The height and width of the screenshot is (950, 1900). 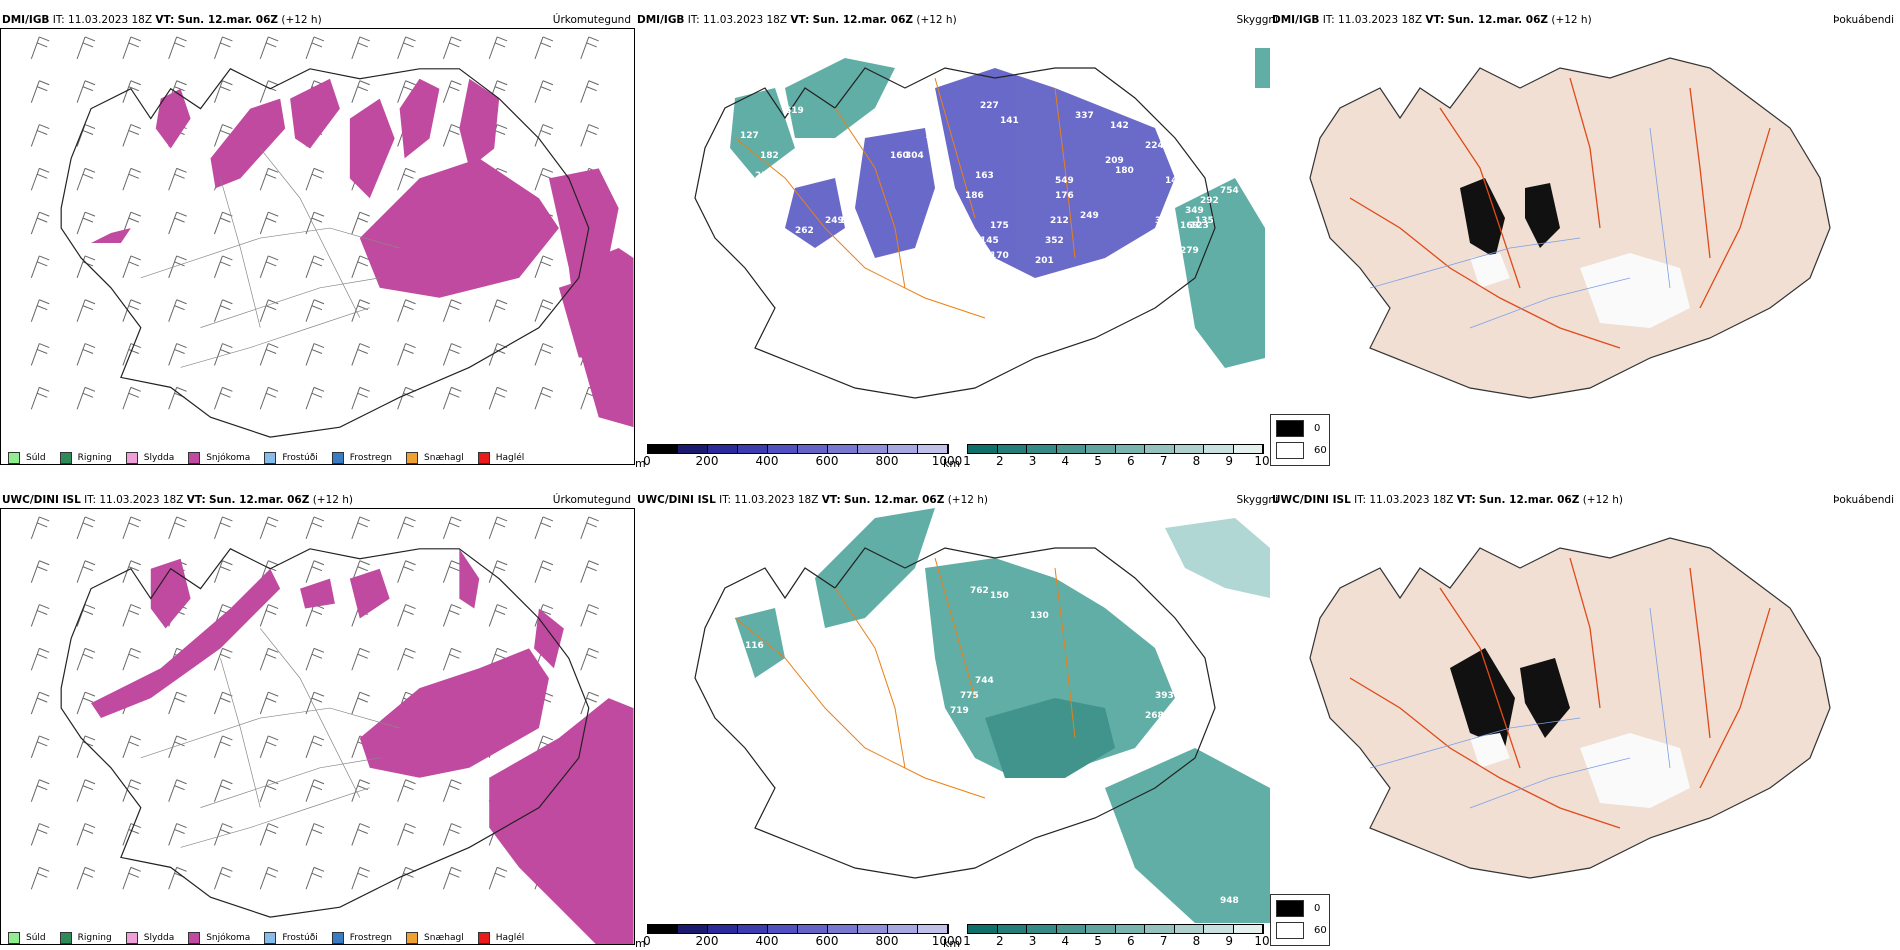 What do you see at coordinates (761, 176) in the screenshot?
I see `peak-label: 25` at bounding box center [761, 176].